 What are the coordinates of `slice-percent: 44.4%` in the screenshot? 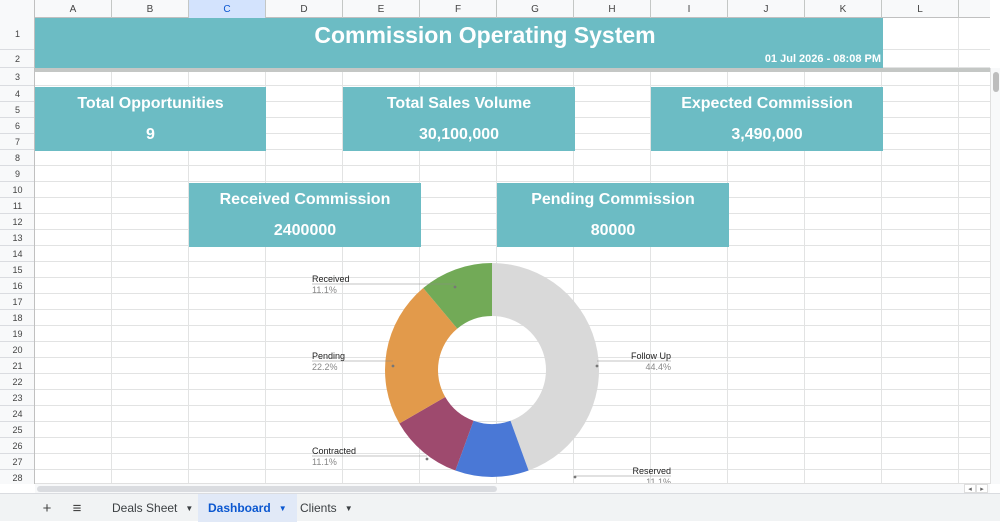 It's located at (658, 367).